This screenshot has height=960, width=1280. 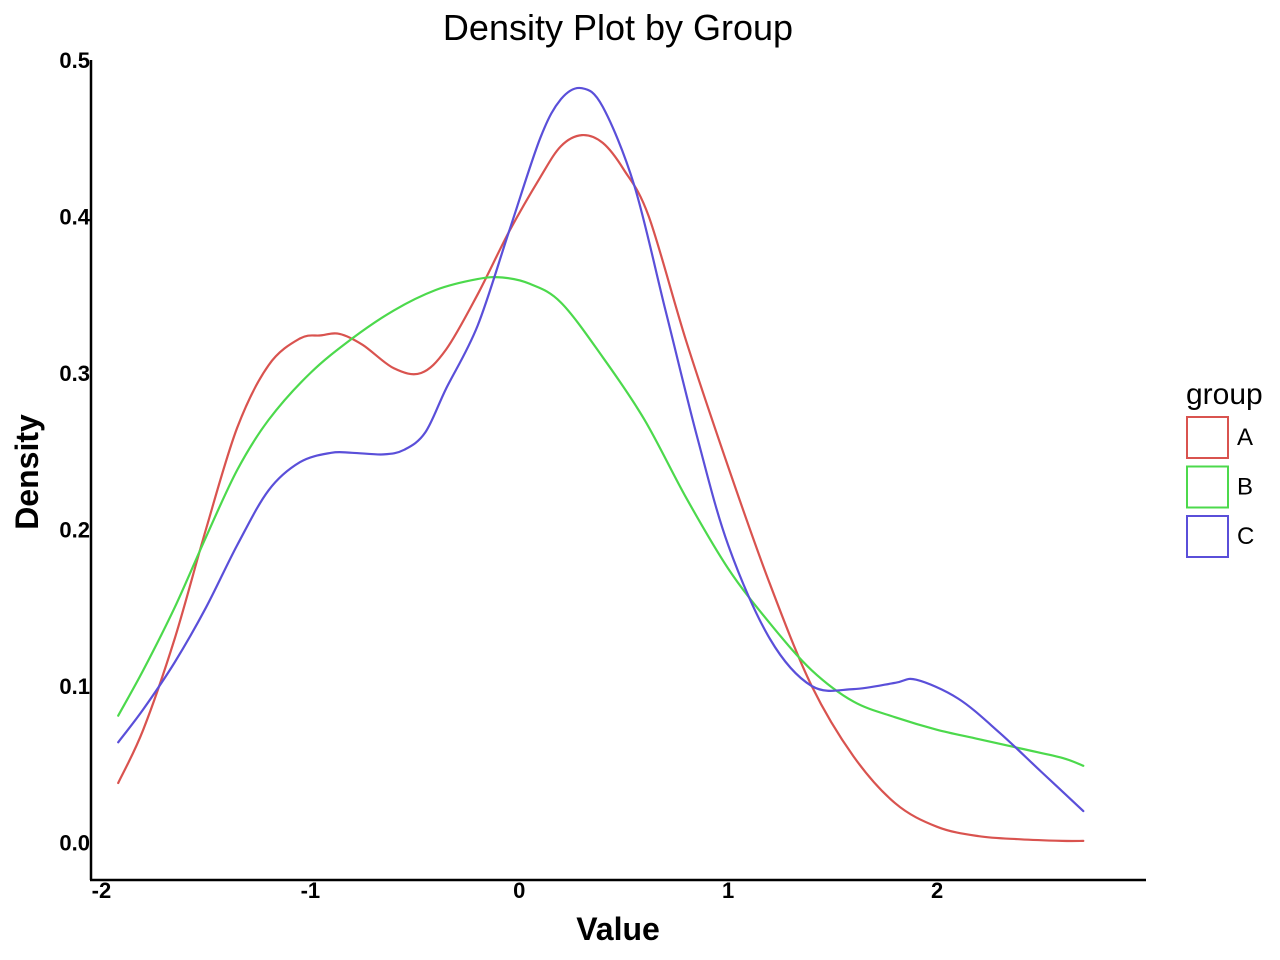 I want to click on y-axis-title: Density, so click(x=27, y=472).